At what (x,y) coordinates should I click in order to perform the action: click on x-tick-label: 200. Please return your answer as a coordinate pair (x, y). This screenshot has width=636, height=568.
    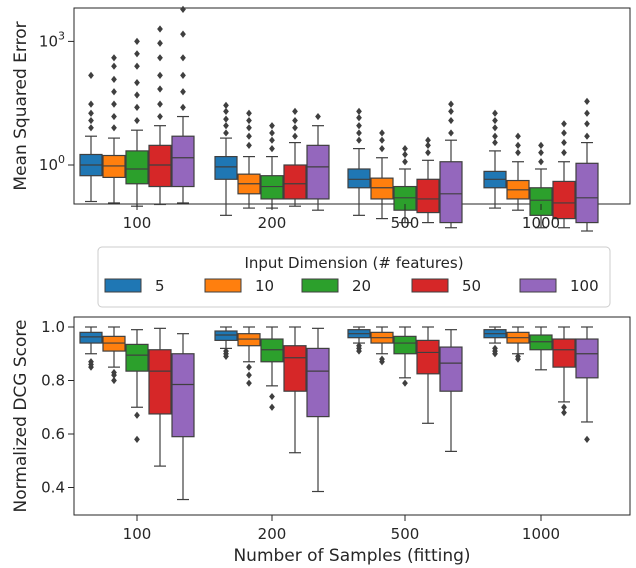
    Looking at the image, I should click on (272, 223).